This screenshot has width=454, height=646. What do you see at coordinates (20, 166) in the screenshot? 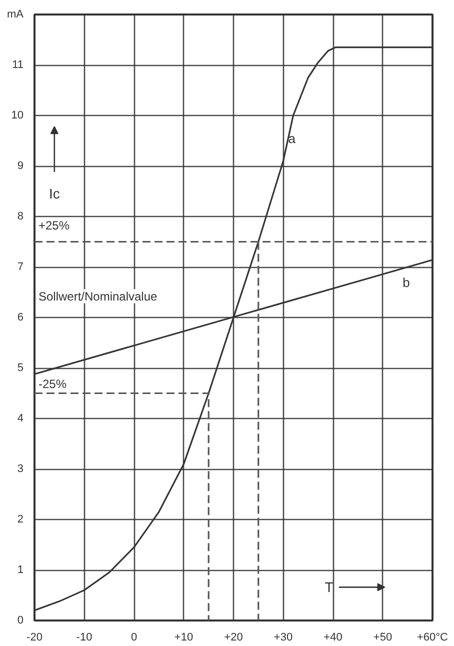
I see `y-tick-label: 9` at bounding box center [20, 166].